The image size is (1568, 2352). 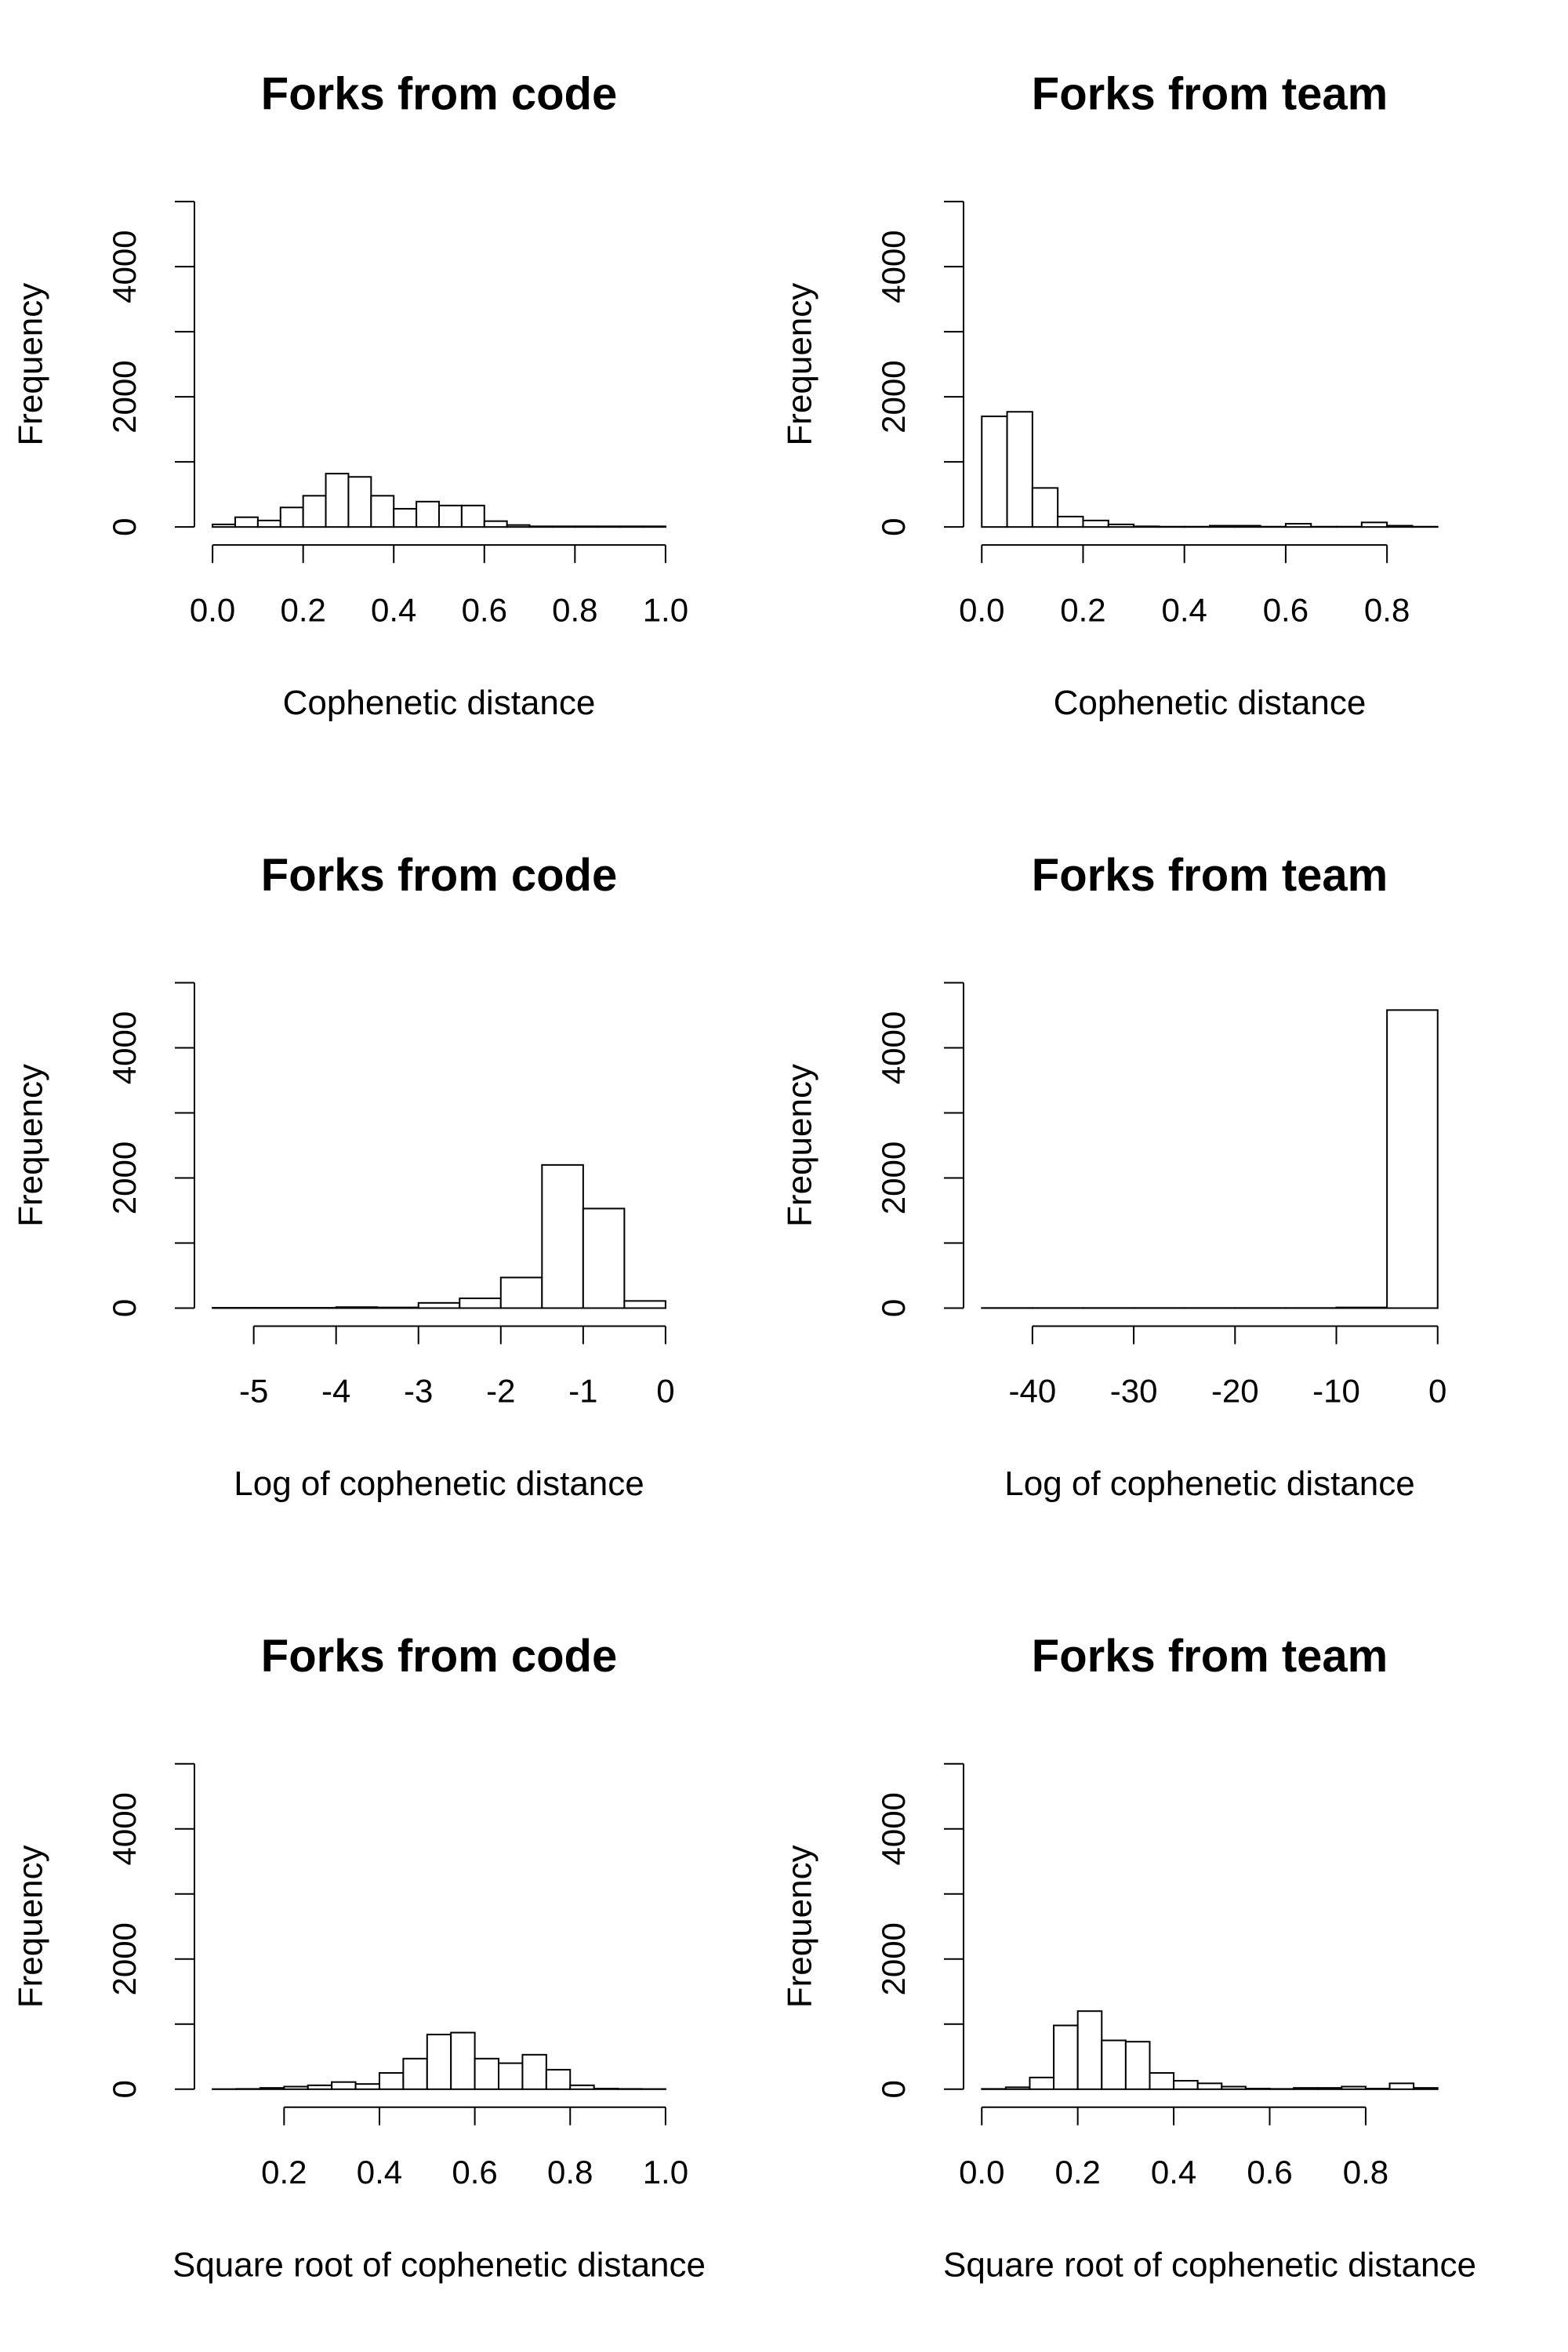 I want to click on x-axis-label: Cophenetic distance, so click(x=440, y=703).